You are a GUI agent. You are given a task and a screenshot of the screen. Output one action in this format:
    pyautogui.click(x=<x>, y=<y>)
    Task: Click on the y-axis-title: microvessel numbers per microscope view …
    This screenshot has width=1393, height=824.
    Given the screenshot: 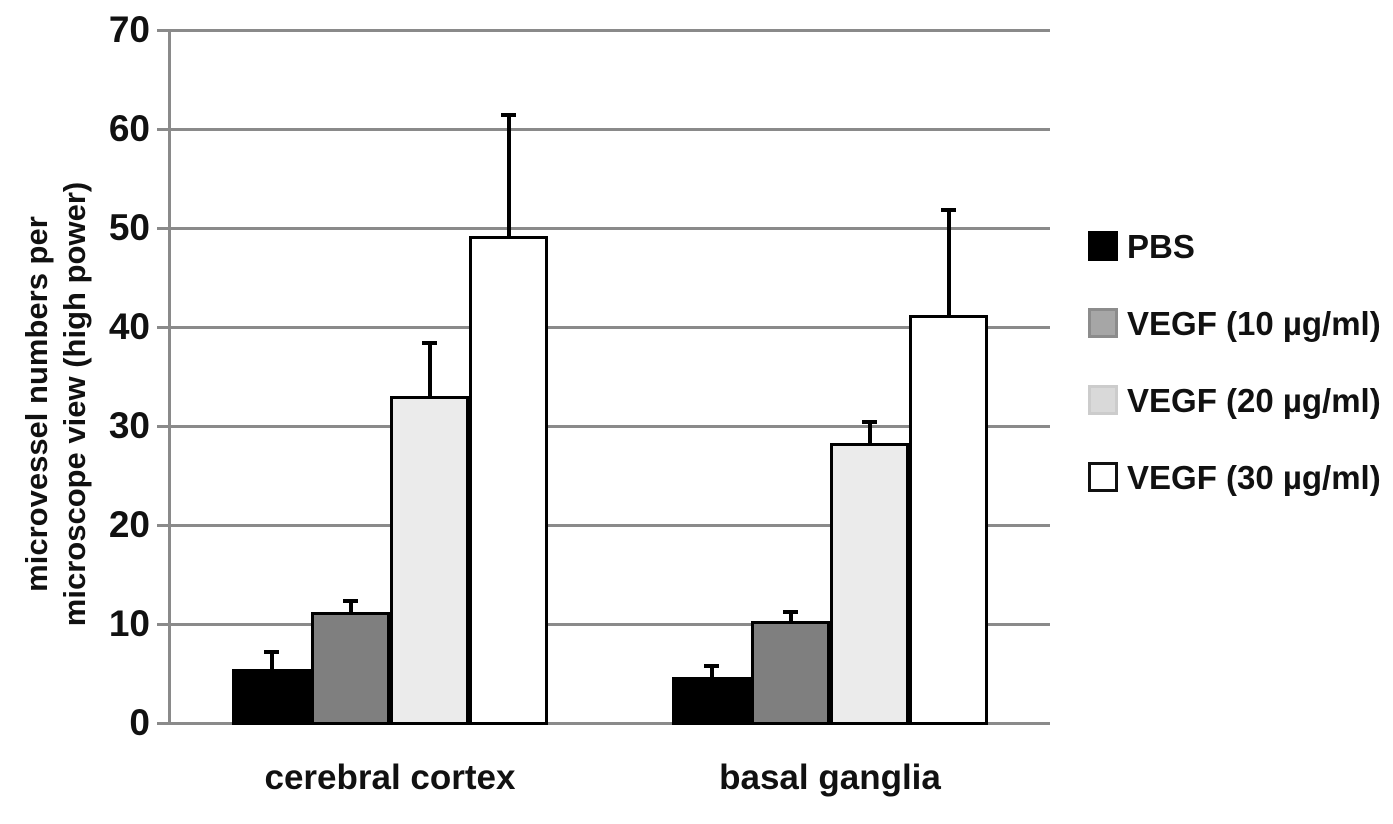 What is the action you would take?
    pyautogui.click(x=56, y=404)
    